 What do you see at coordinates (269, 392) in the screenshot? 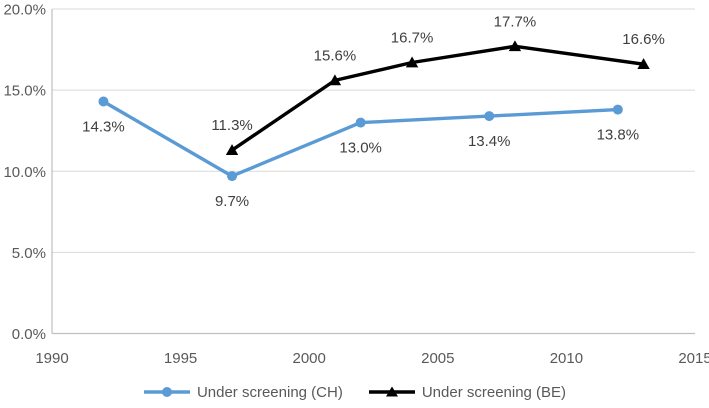
I see `legend-label-ch: Under screening (CH)` at bounding box center [269, 392].